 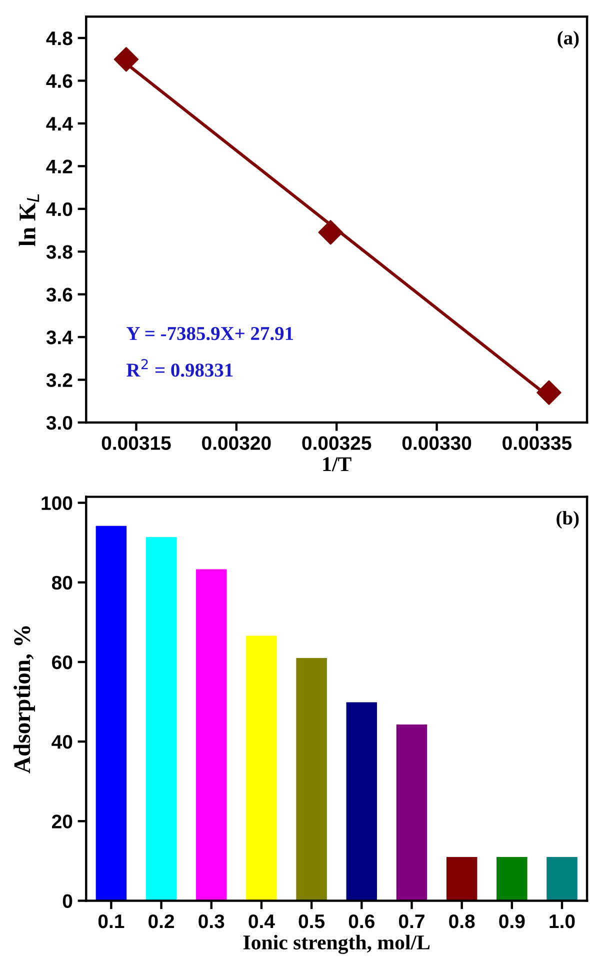 What do you see at coordinates (59, 38) in the screenshot?
I see `y-tick-label: 4.8` at bounding box center [59, 38].